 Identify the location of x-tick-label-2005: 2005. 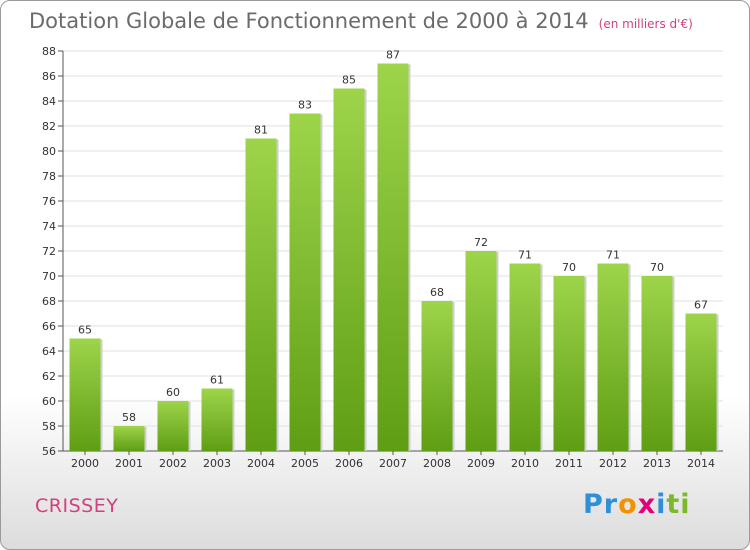
(305, 463).